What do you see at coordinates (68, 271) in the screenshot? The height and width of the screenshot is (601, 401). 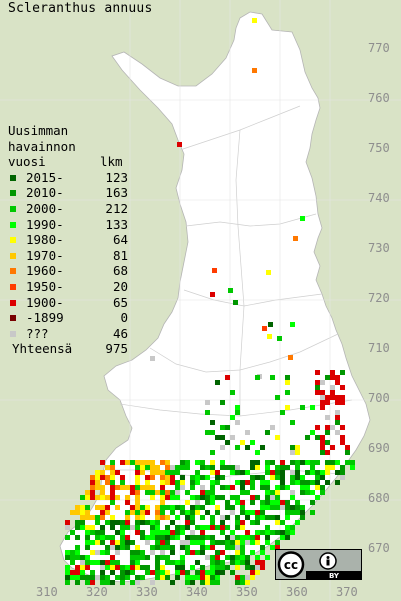 I see `legend-row: 1960- 68` at bounding box center [68, 271].